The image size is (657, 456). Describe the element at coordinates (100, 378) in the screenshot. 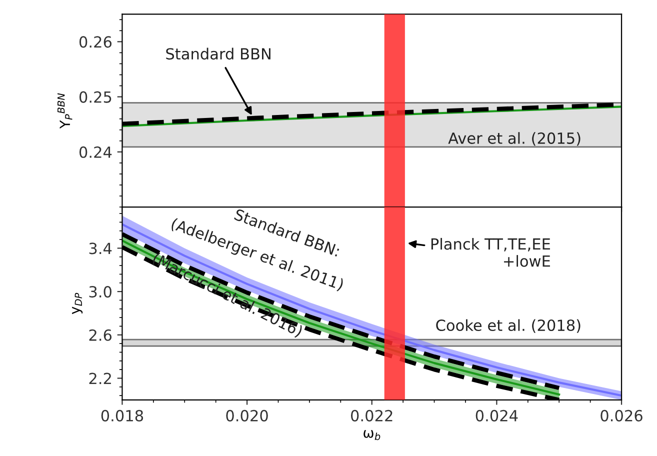

I see `y-tick-label: 2.2` at that location.